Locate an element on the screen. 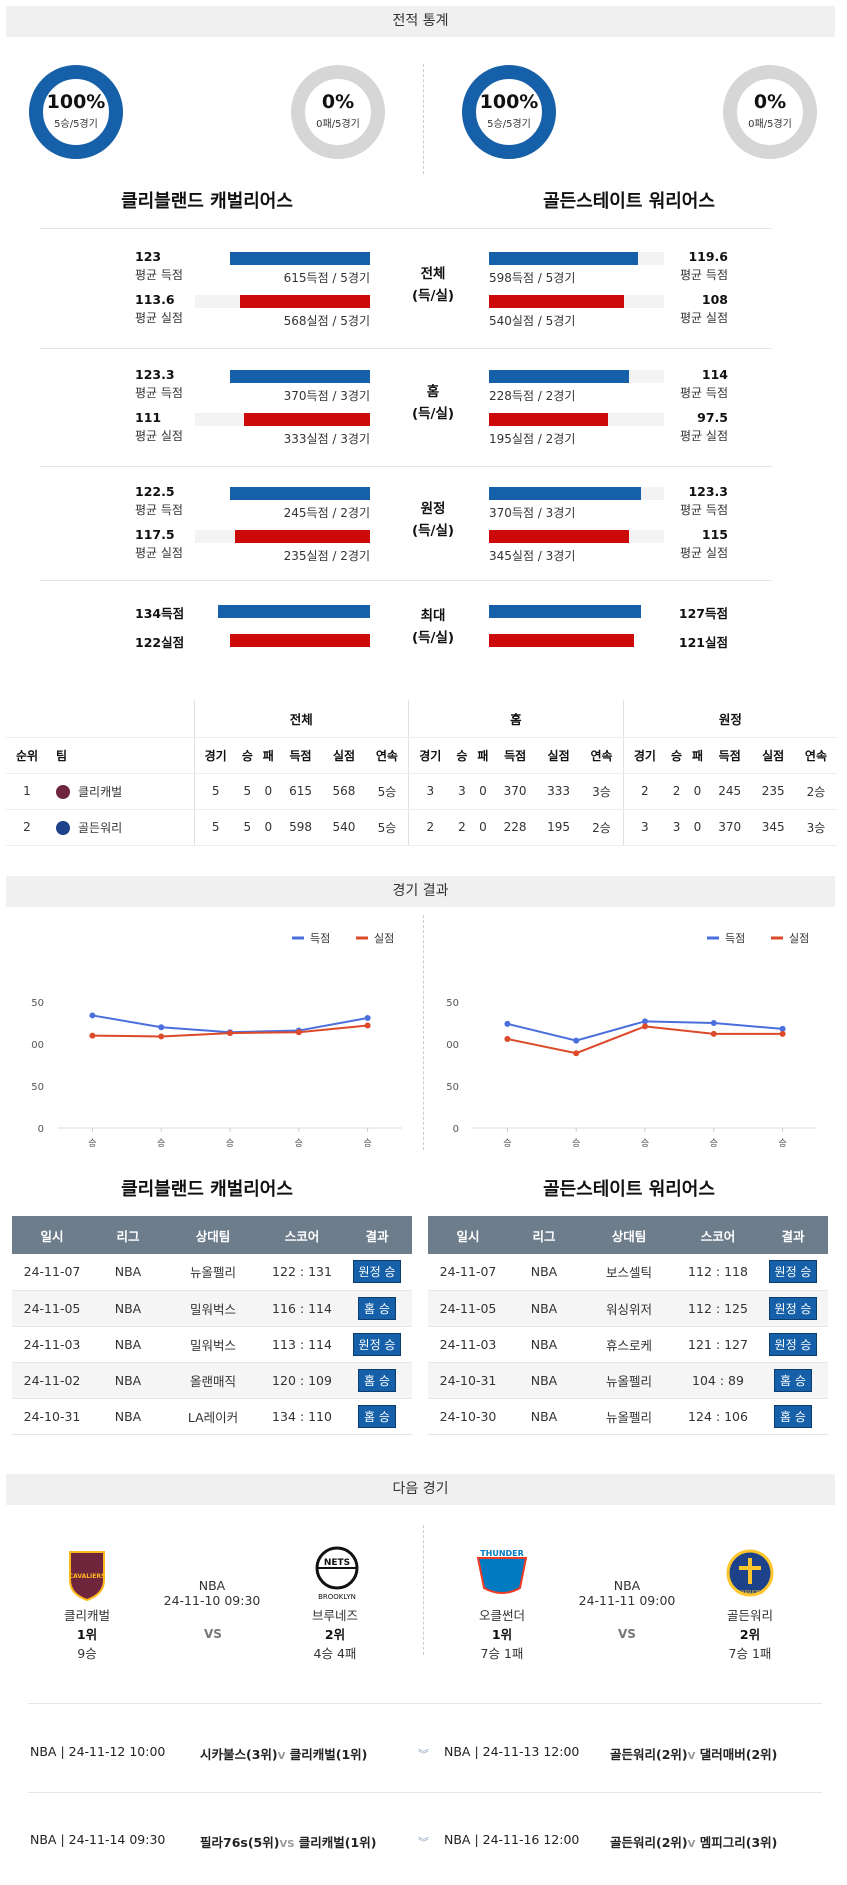 The image size is (847, 1885). team-cell: 골든워리 is located at coordinates (121, 827).